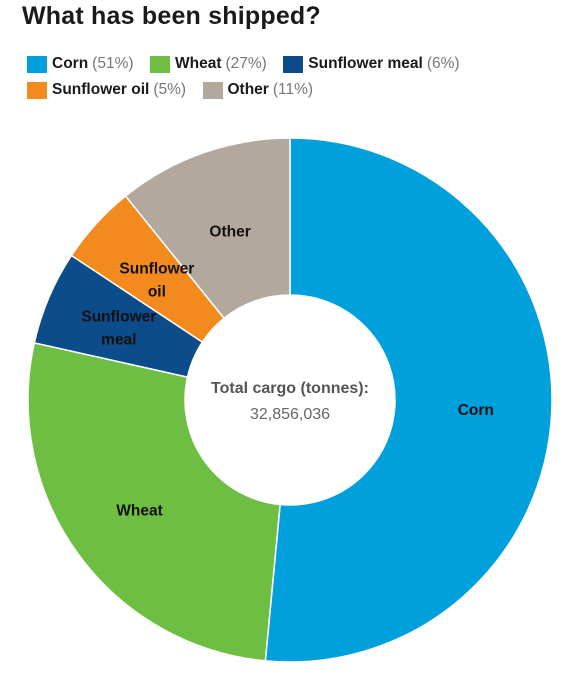  What do you see at coordinates (159, 64) in the screenshot?
I see `legend-swatch-wheat` at bounding box center [159, 64].